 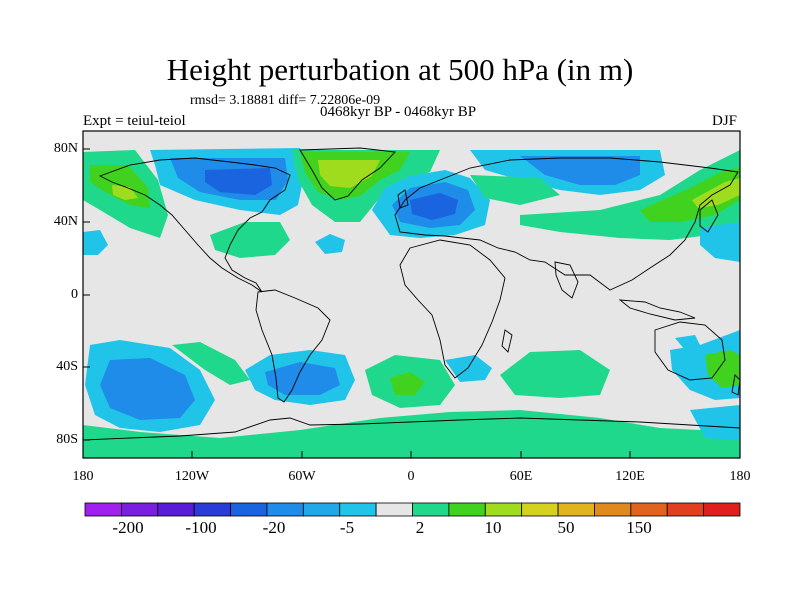 What do you see at coordinates (134, 121) in the screenshot?
I see `experiment-label: Expt = teiul-teiol` at bounding box center [134, 121].